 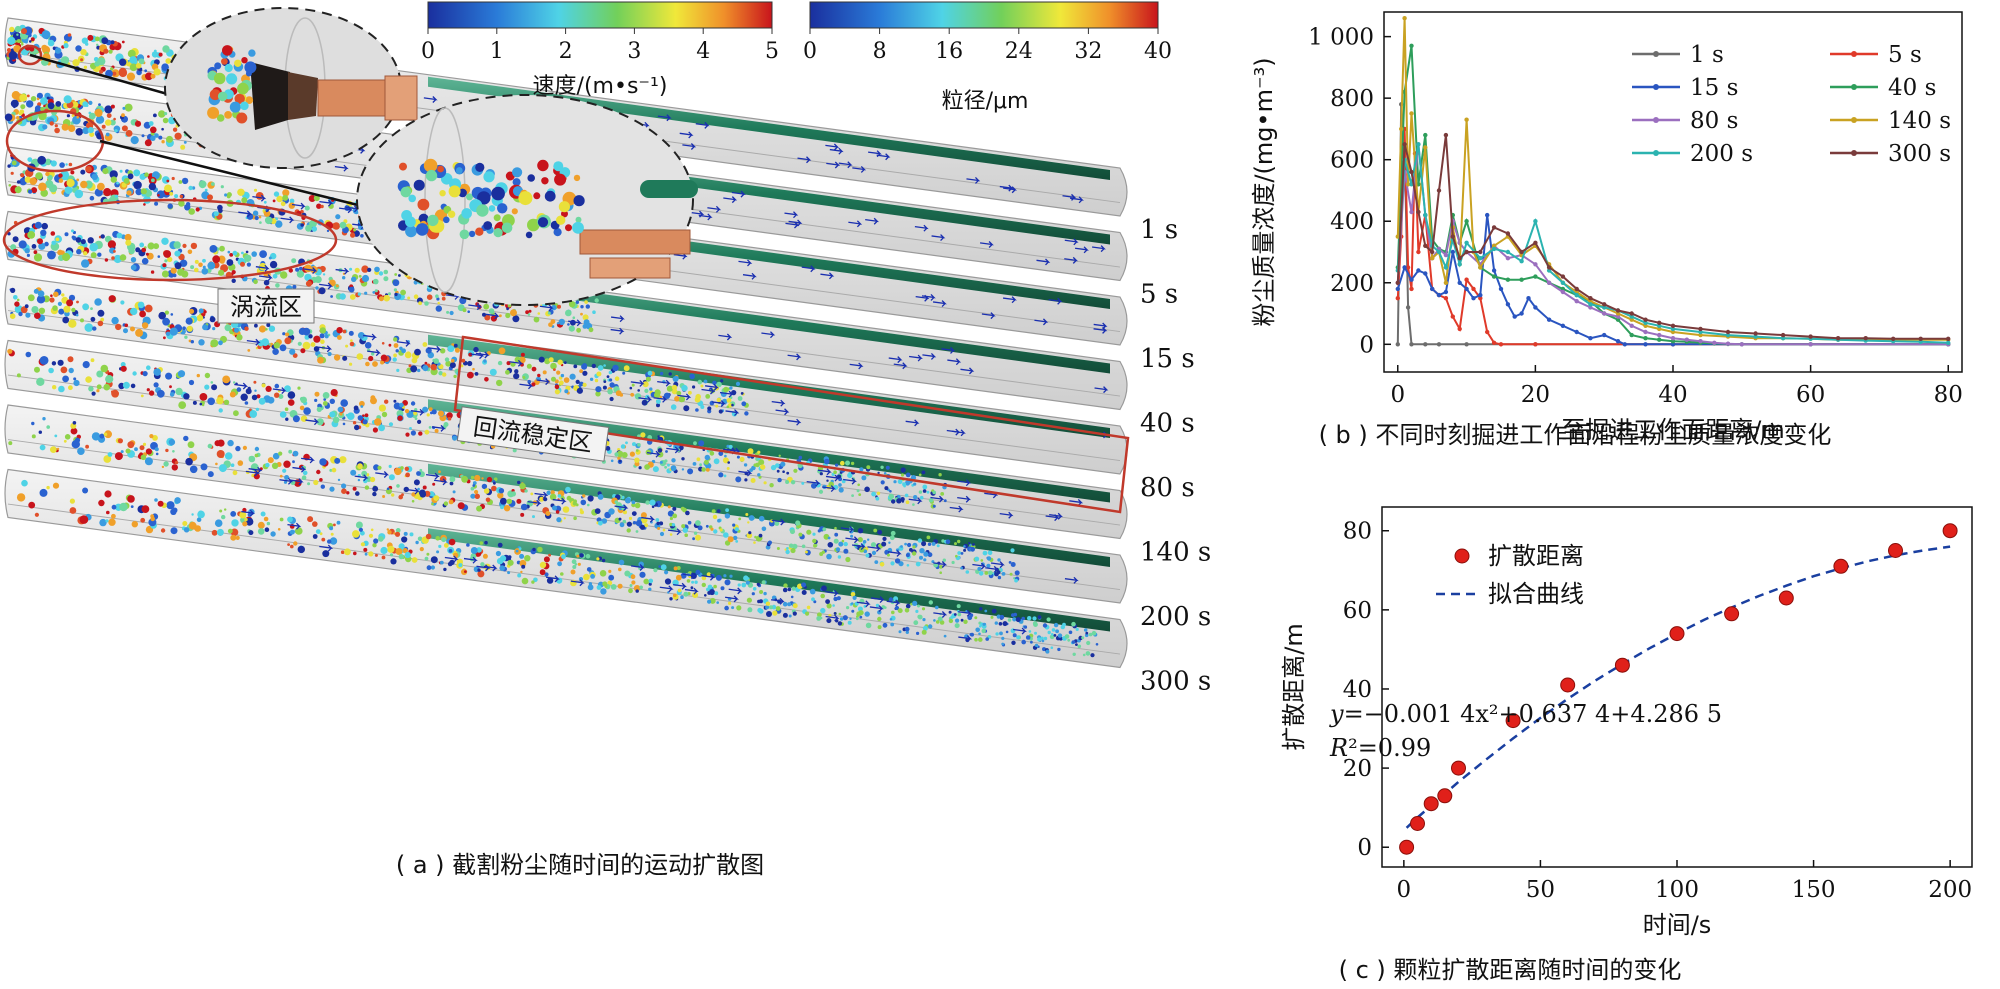 What do you see at coordinates (703, 51) in the screenshot?
I see `speed-colorbar-tick-label: 4` at bounding box center [703, 51].